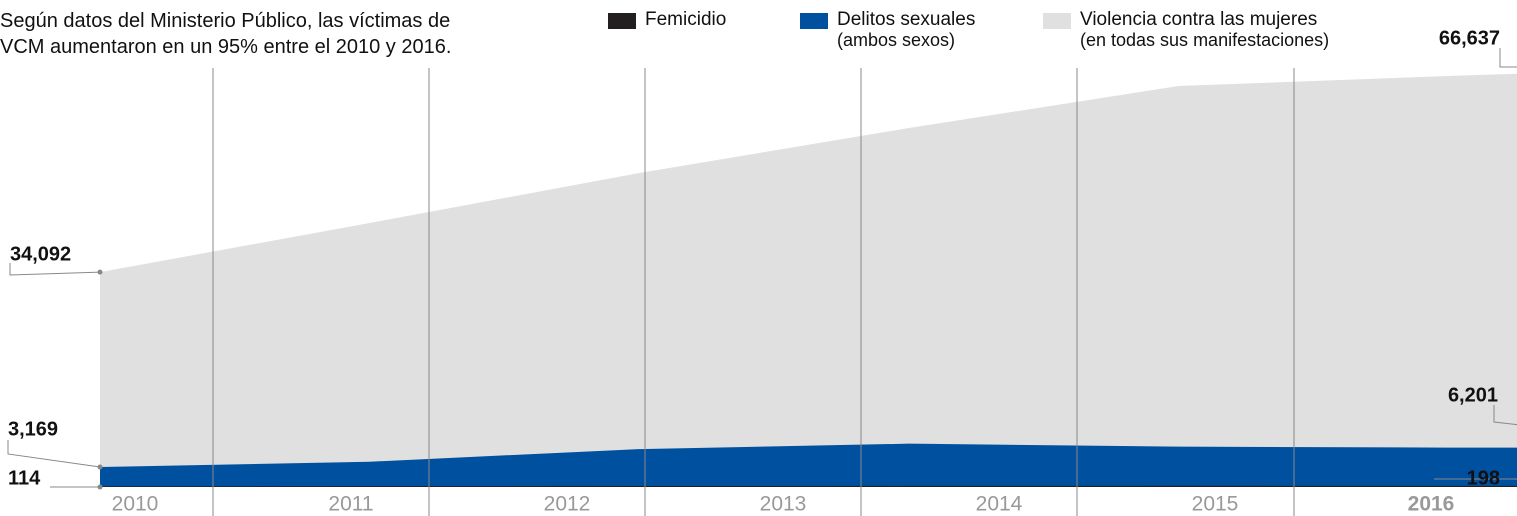 The image size is (1517, 516). I want to click on legend-label: Femicidio, so click(685, 19).